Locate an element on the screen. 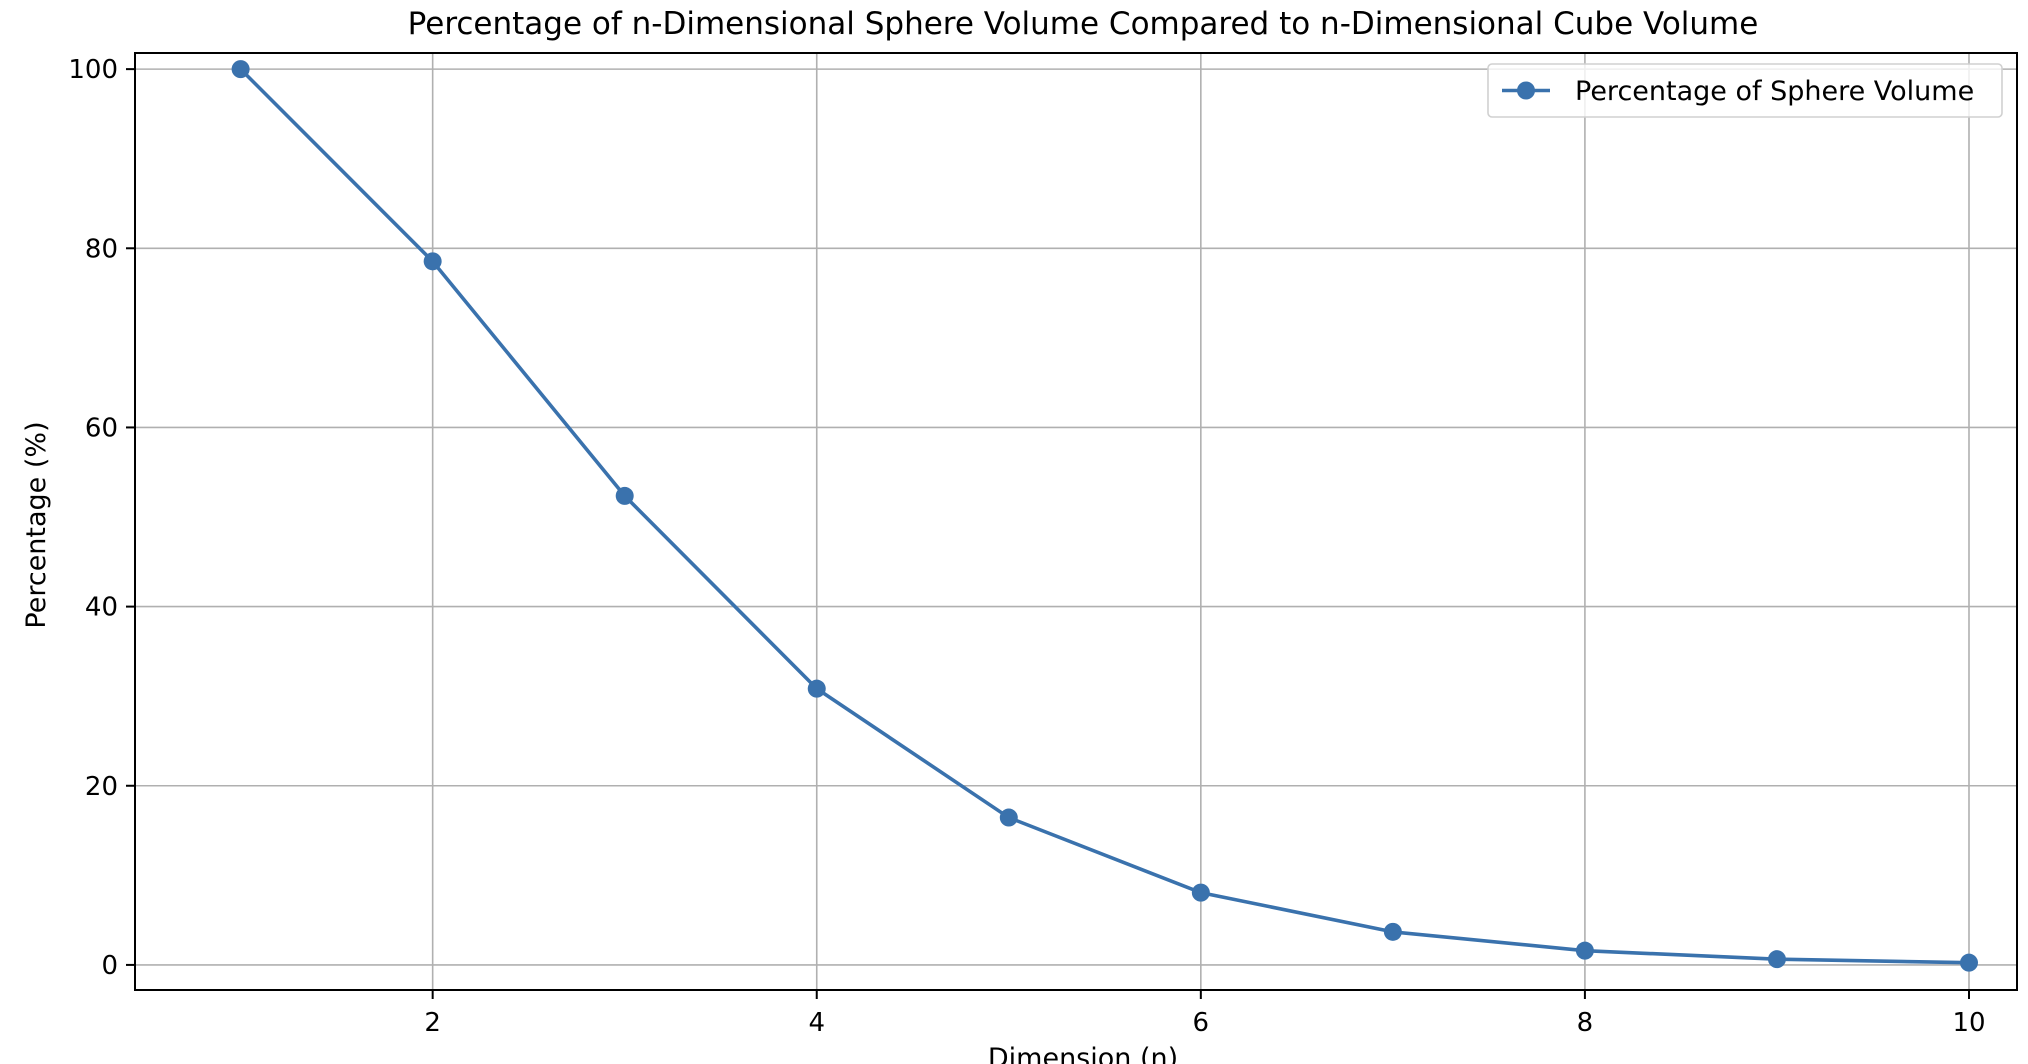 This screenshot has width=2028, height=1064. x-tick-label: 2 is located at coordinates (432, 1023).